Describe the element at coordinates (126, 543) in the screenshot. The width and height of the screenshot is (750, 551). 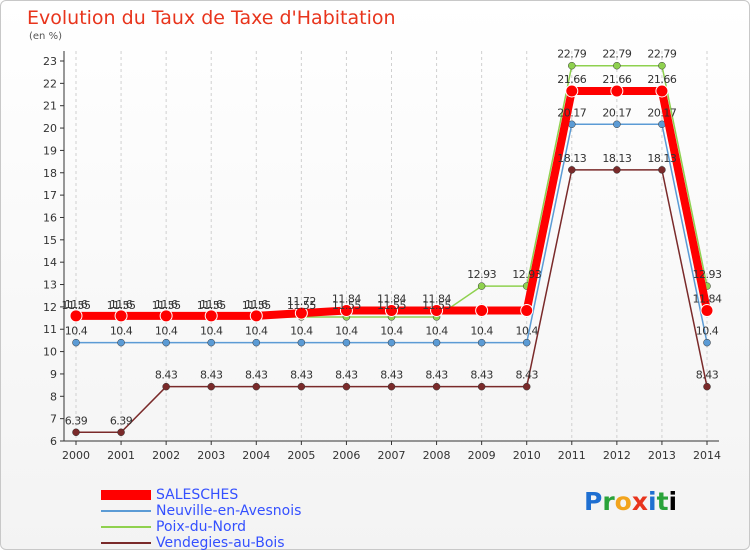
I see `legend-swatch-vendegies` at that location.